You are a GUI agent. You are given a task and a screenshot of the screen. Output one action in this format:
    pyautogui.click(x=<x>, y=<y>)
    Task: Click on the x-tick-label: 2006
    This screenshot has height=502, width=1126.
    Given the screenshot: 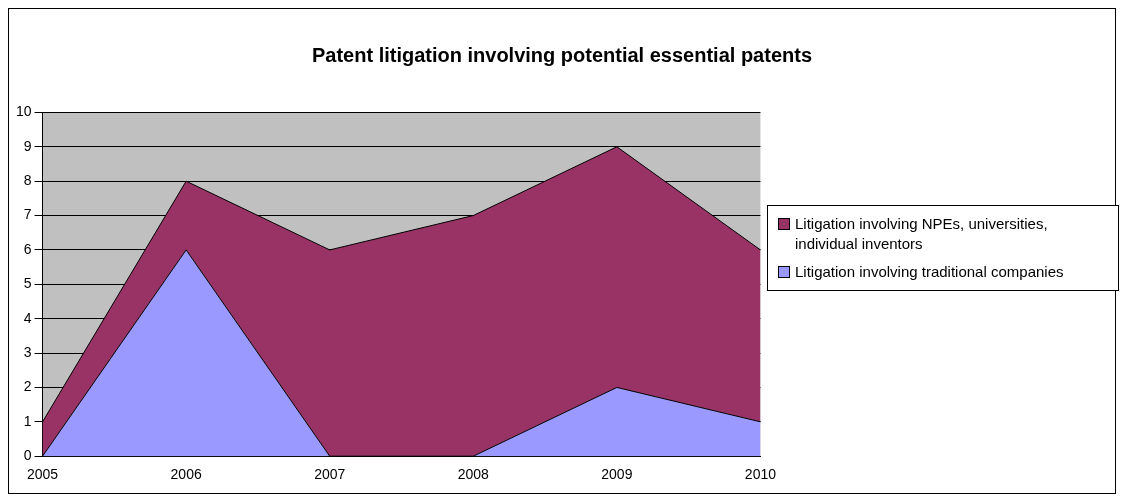 What is the action you would take?
    pyautogui.click(x=186, y=474)
    